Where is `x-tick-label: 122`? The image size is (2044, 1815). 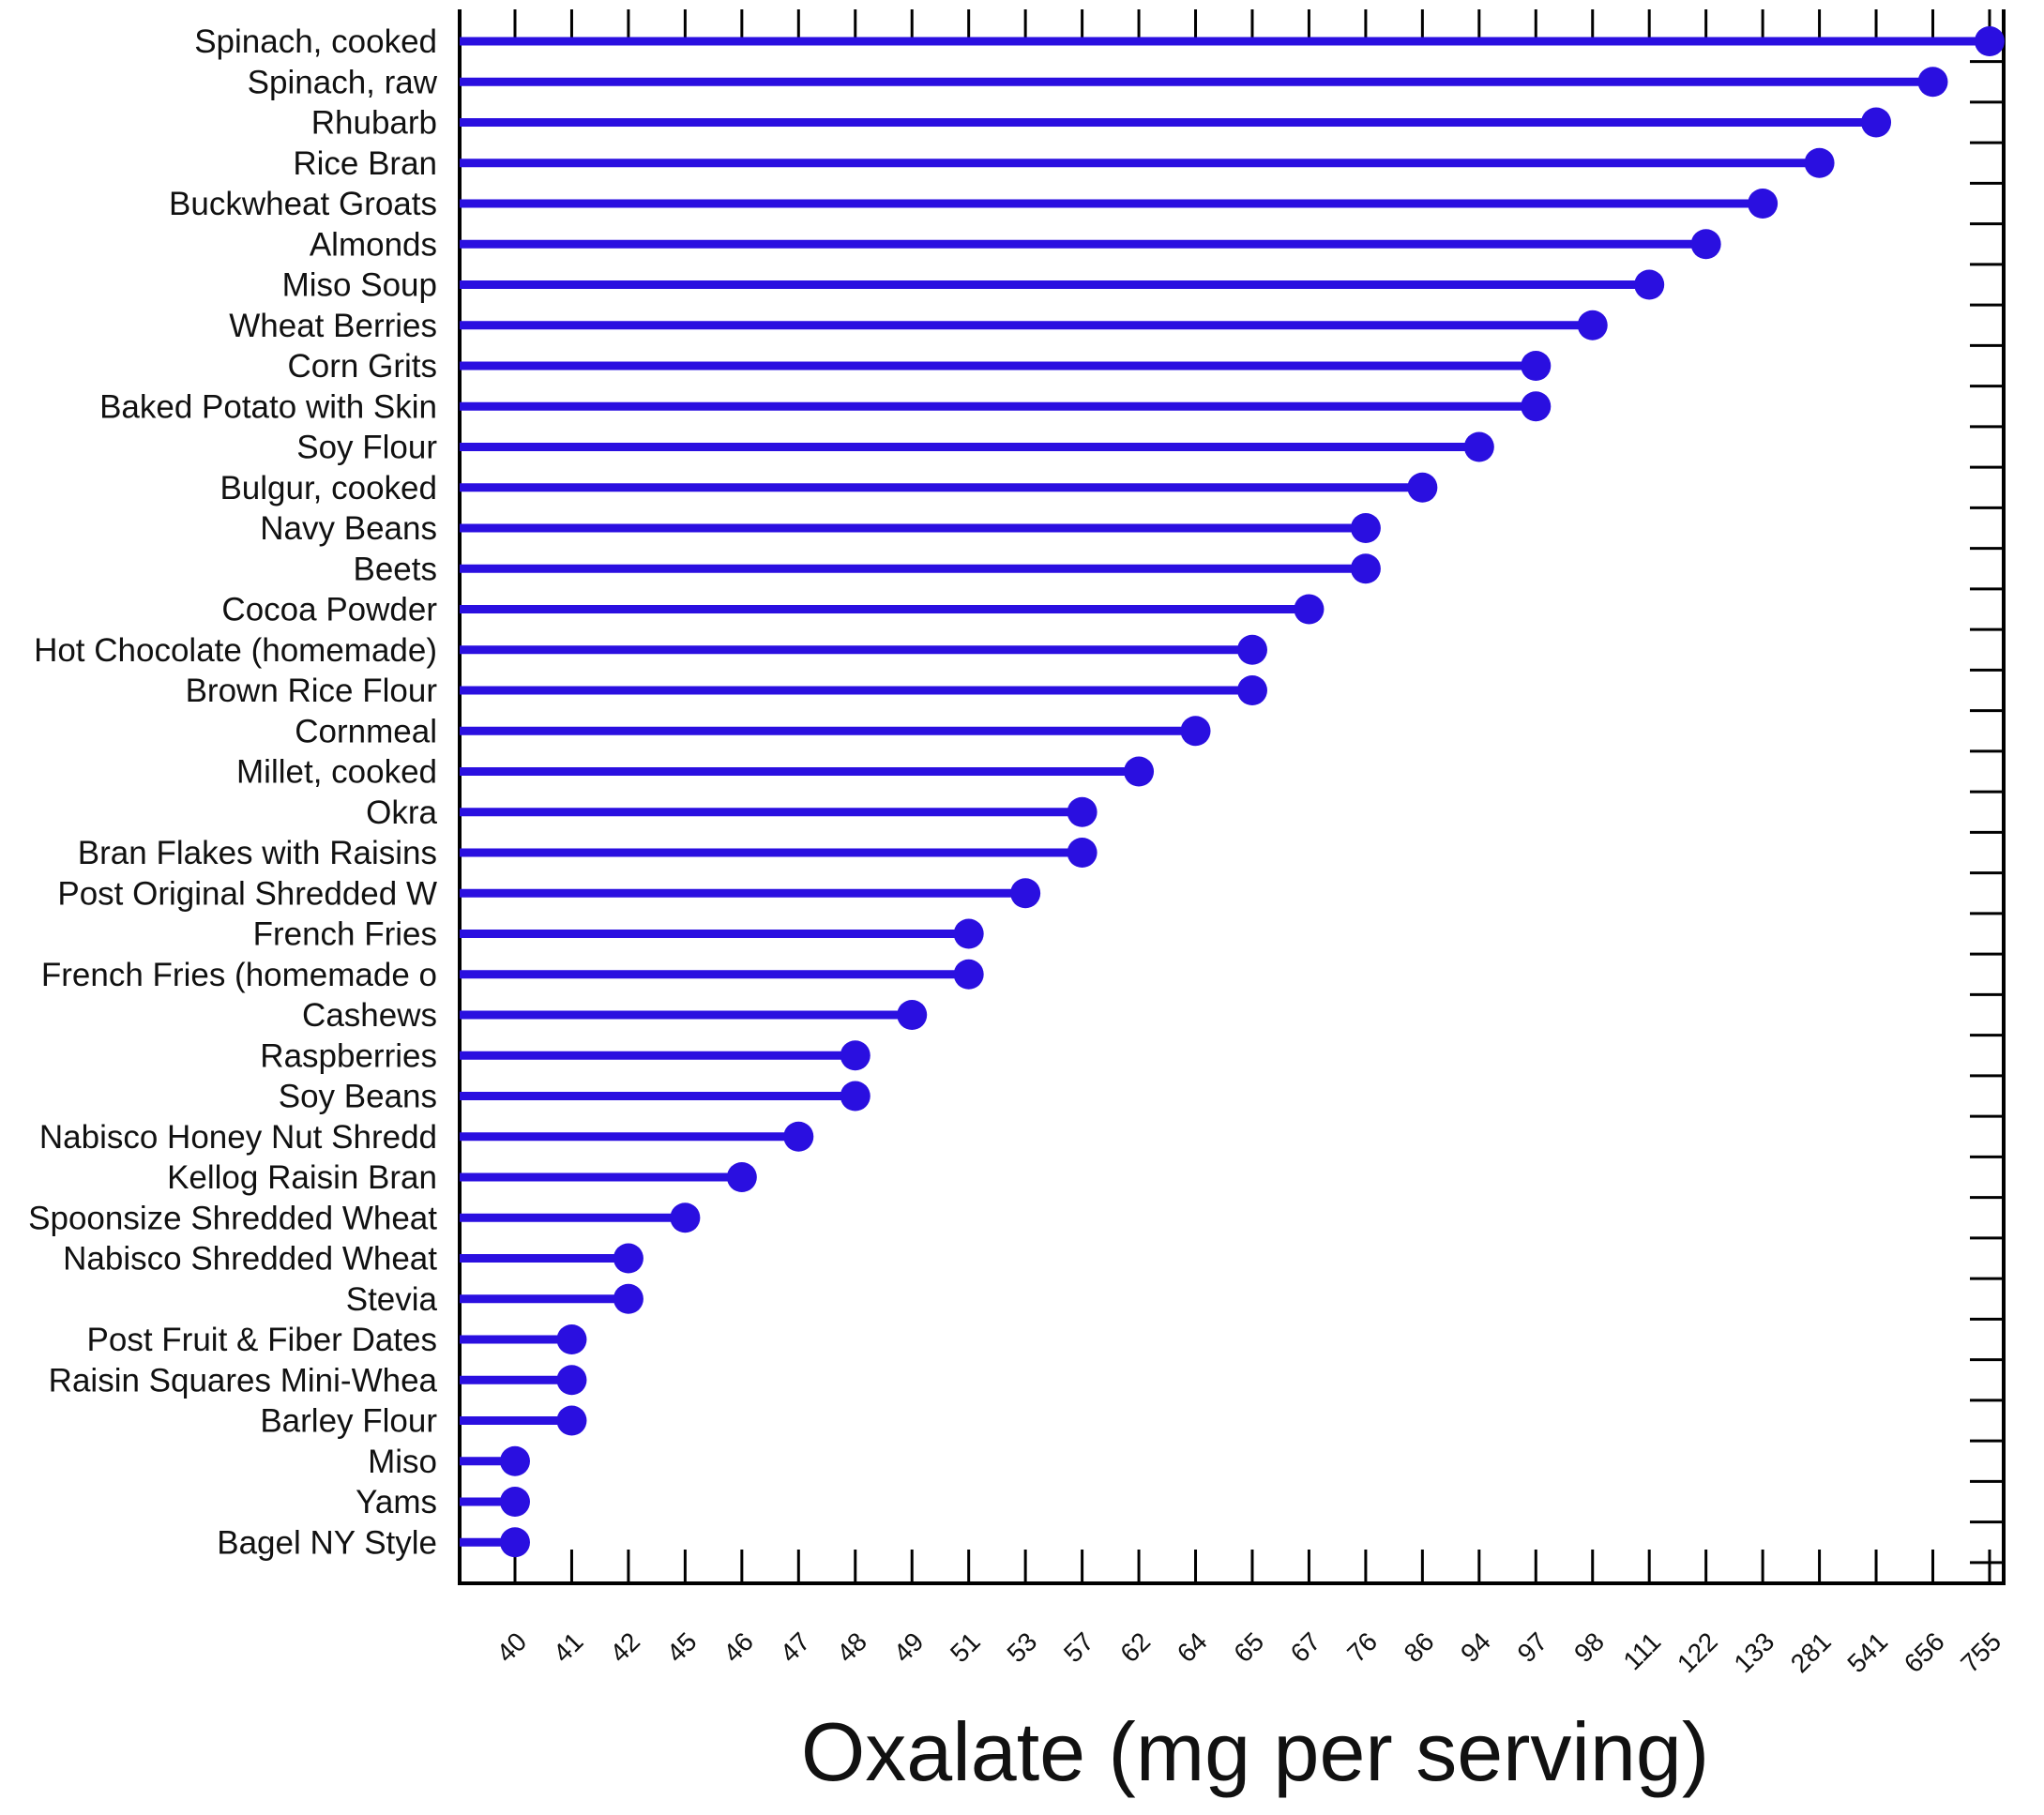
x-tick-label: 122 is located at coordinates (1697, 1652).